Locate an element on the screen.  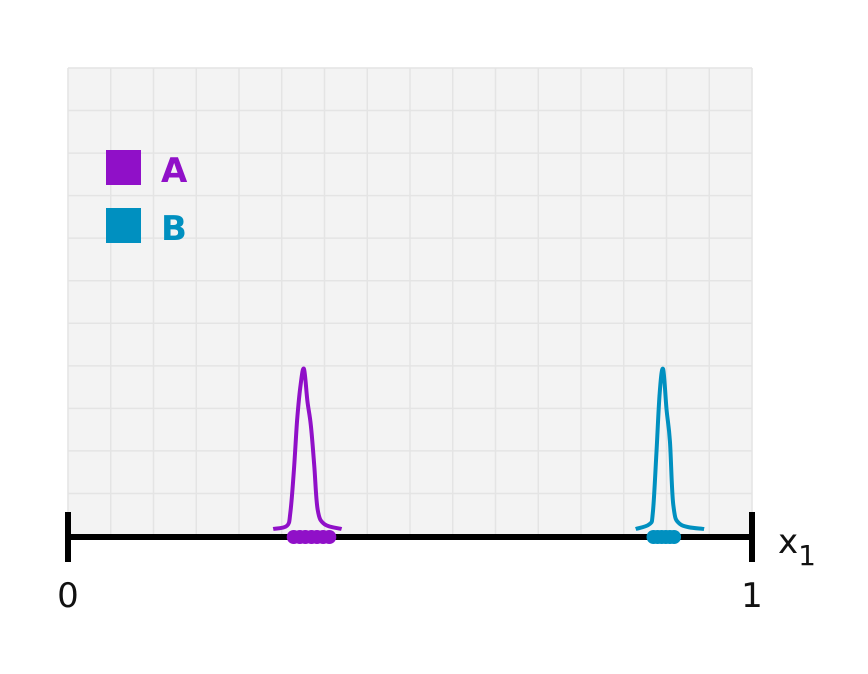
density-curve-b is located at coordinates (670, 448).